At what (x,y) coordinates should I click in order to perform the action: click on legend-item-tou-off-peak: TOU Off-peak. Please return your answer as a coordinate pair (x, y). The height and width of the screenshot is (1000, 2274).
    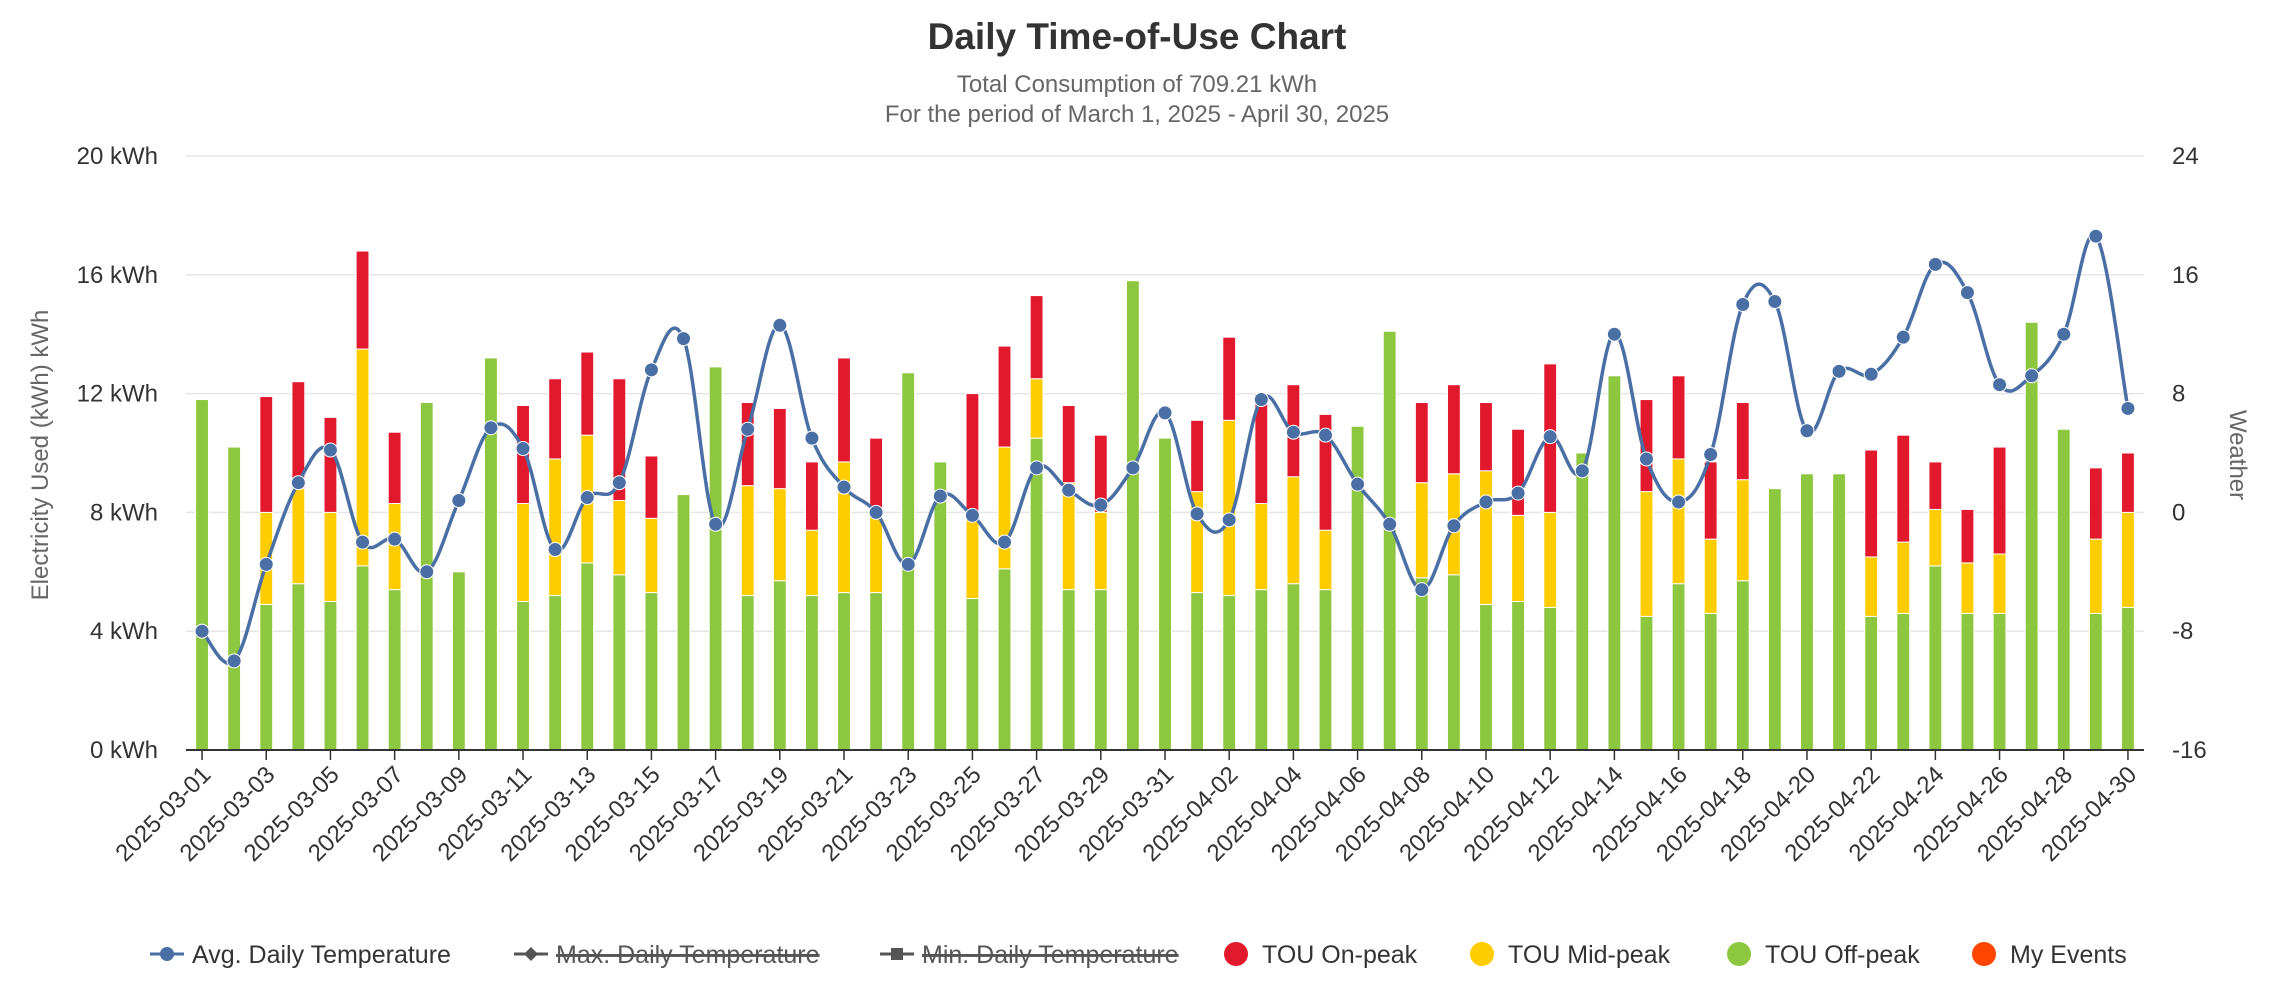
    Looking at the image, I should click on (1823, 955).